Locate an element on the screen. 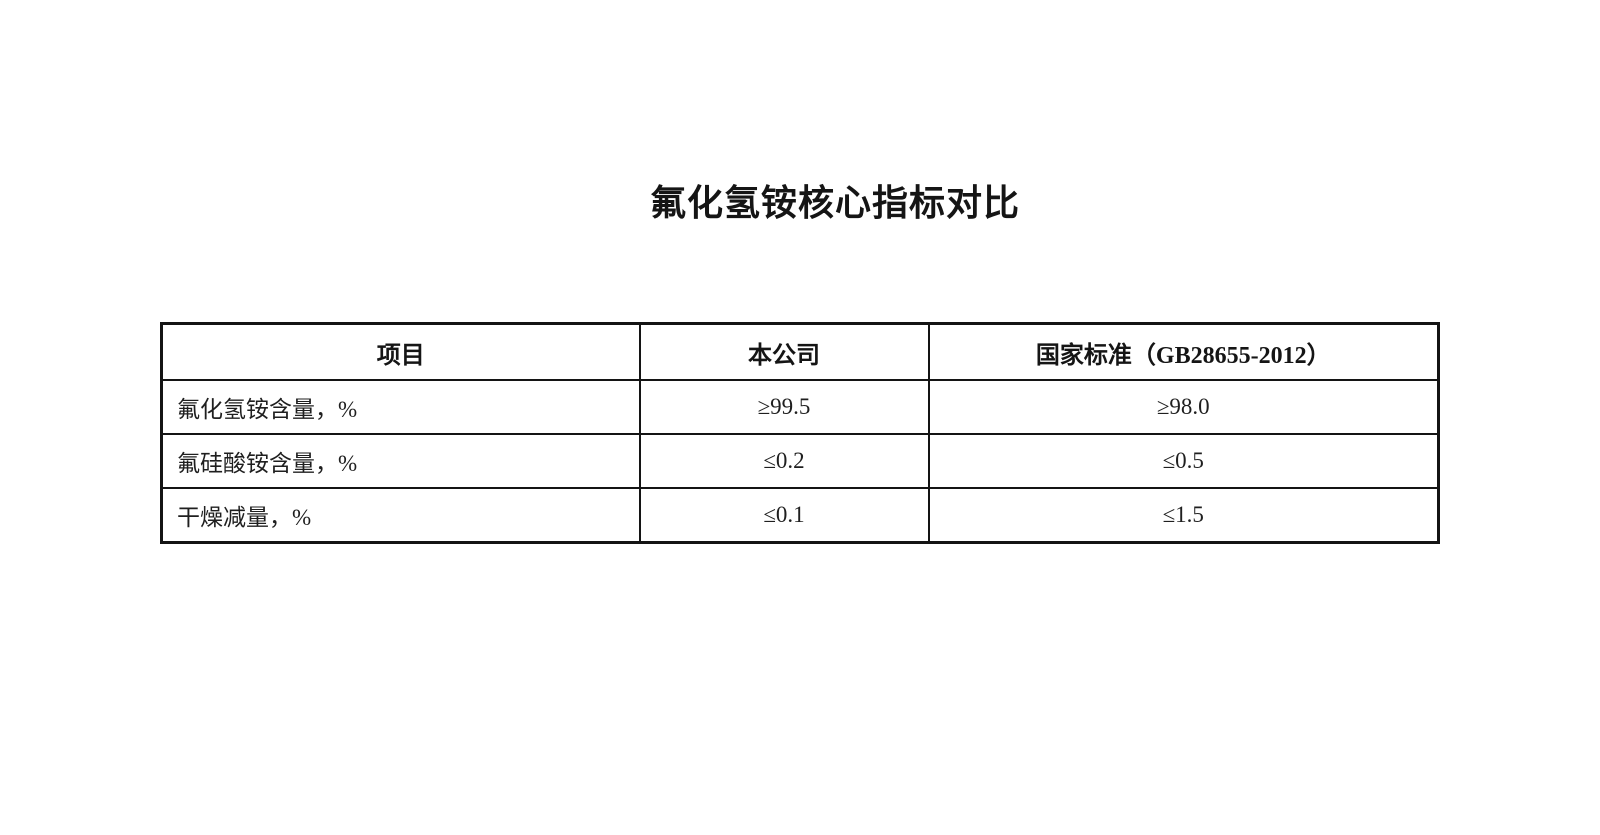 Image resolution: width=1600 pixels, height=835 pixels. cell-company-value: ≥99.5 is located at coordinates (784, 407).